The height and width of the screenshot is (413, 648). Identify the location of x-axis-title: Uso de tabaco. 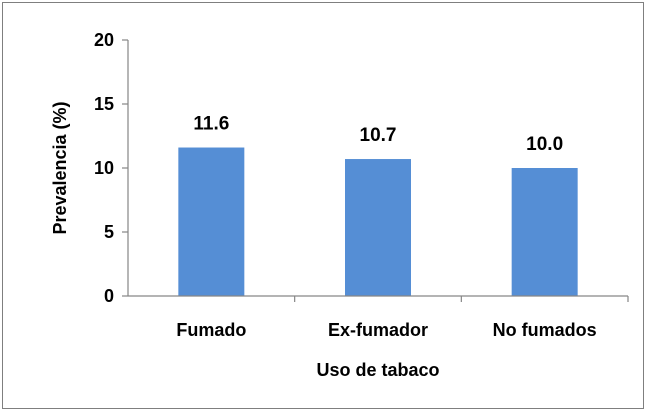
(377, 370).